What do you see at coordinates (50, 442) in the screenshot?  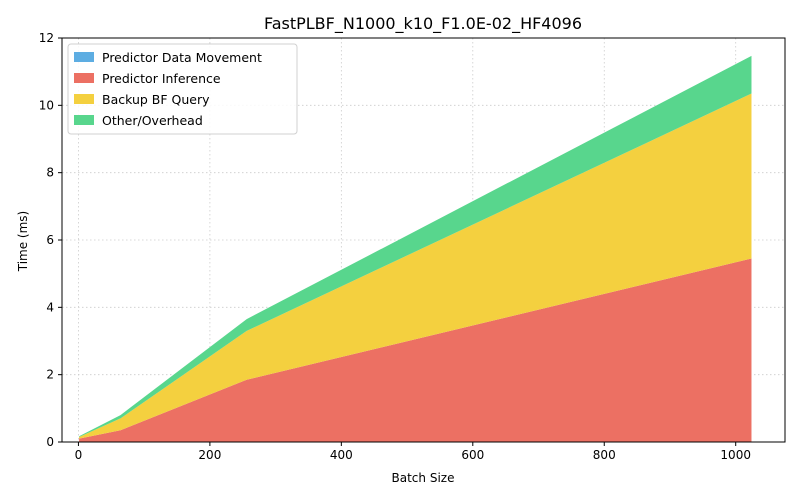 I see `y-tick-label: 0` at bounding box center [50, 442].